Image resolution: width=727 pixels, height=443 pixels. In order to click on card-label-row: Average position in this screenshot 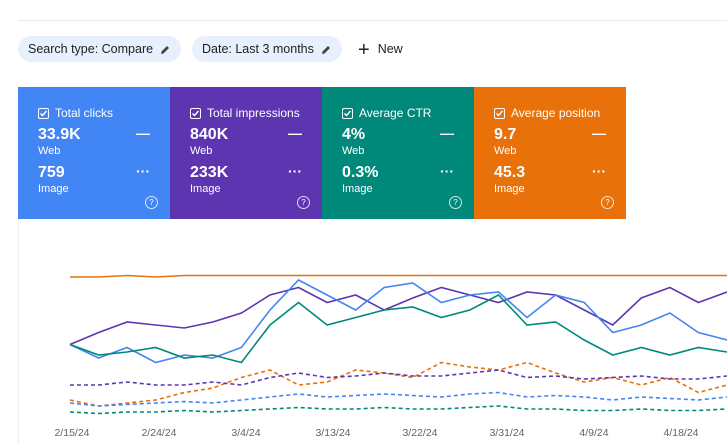, I will do `click(560, 113)`.